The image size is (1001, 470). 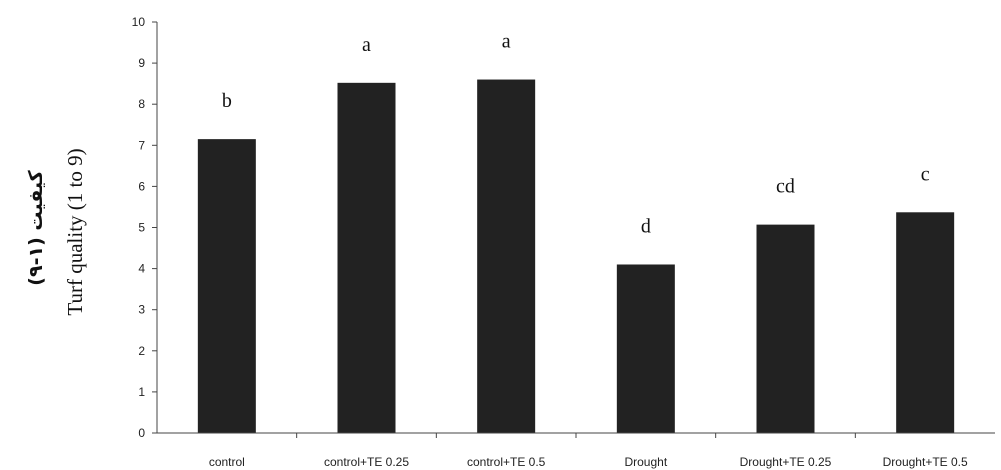 I want to click on y-axis-label: Turf quality (1 to 9), so click(x=75, y=231).